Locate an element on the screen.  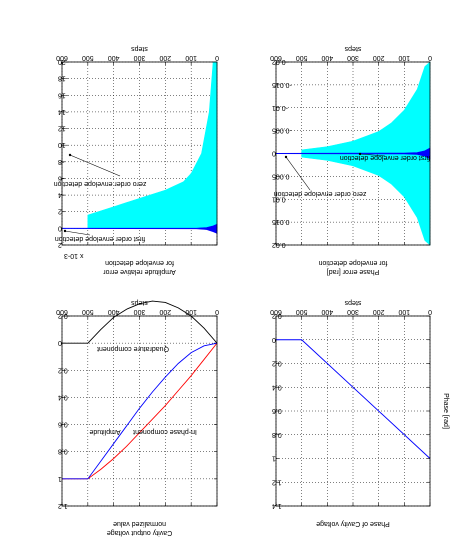
y-tick-label: -6 is located at coordinates (61, 177).